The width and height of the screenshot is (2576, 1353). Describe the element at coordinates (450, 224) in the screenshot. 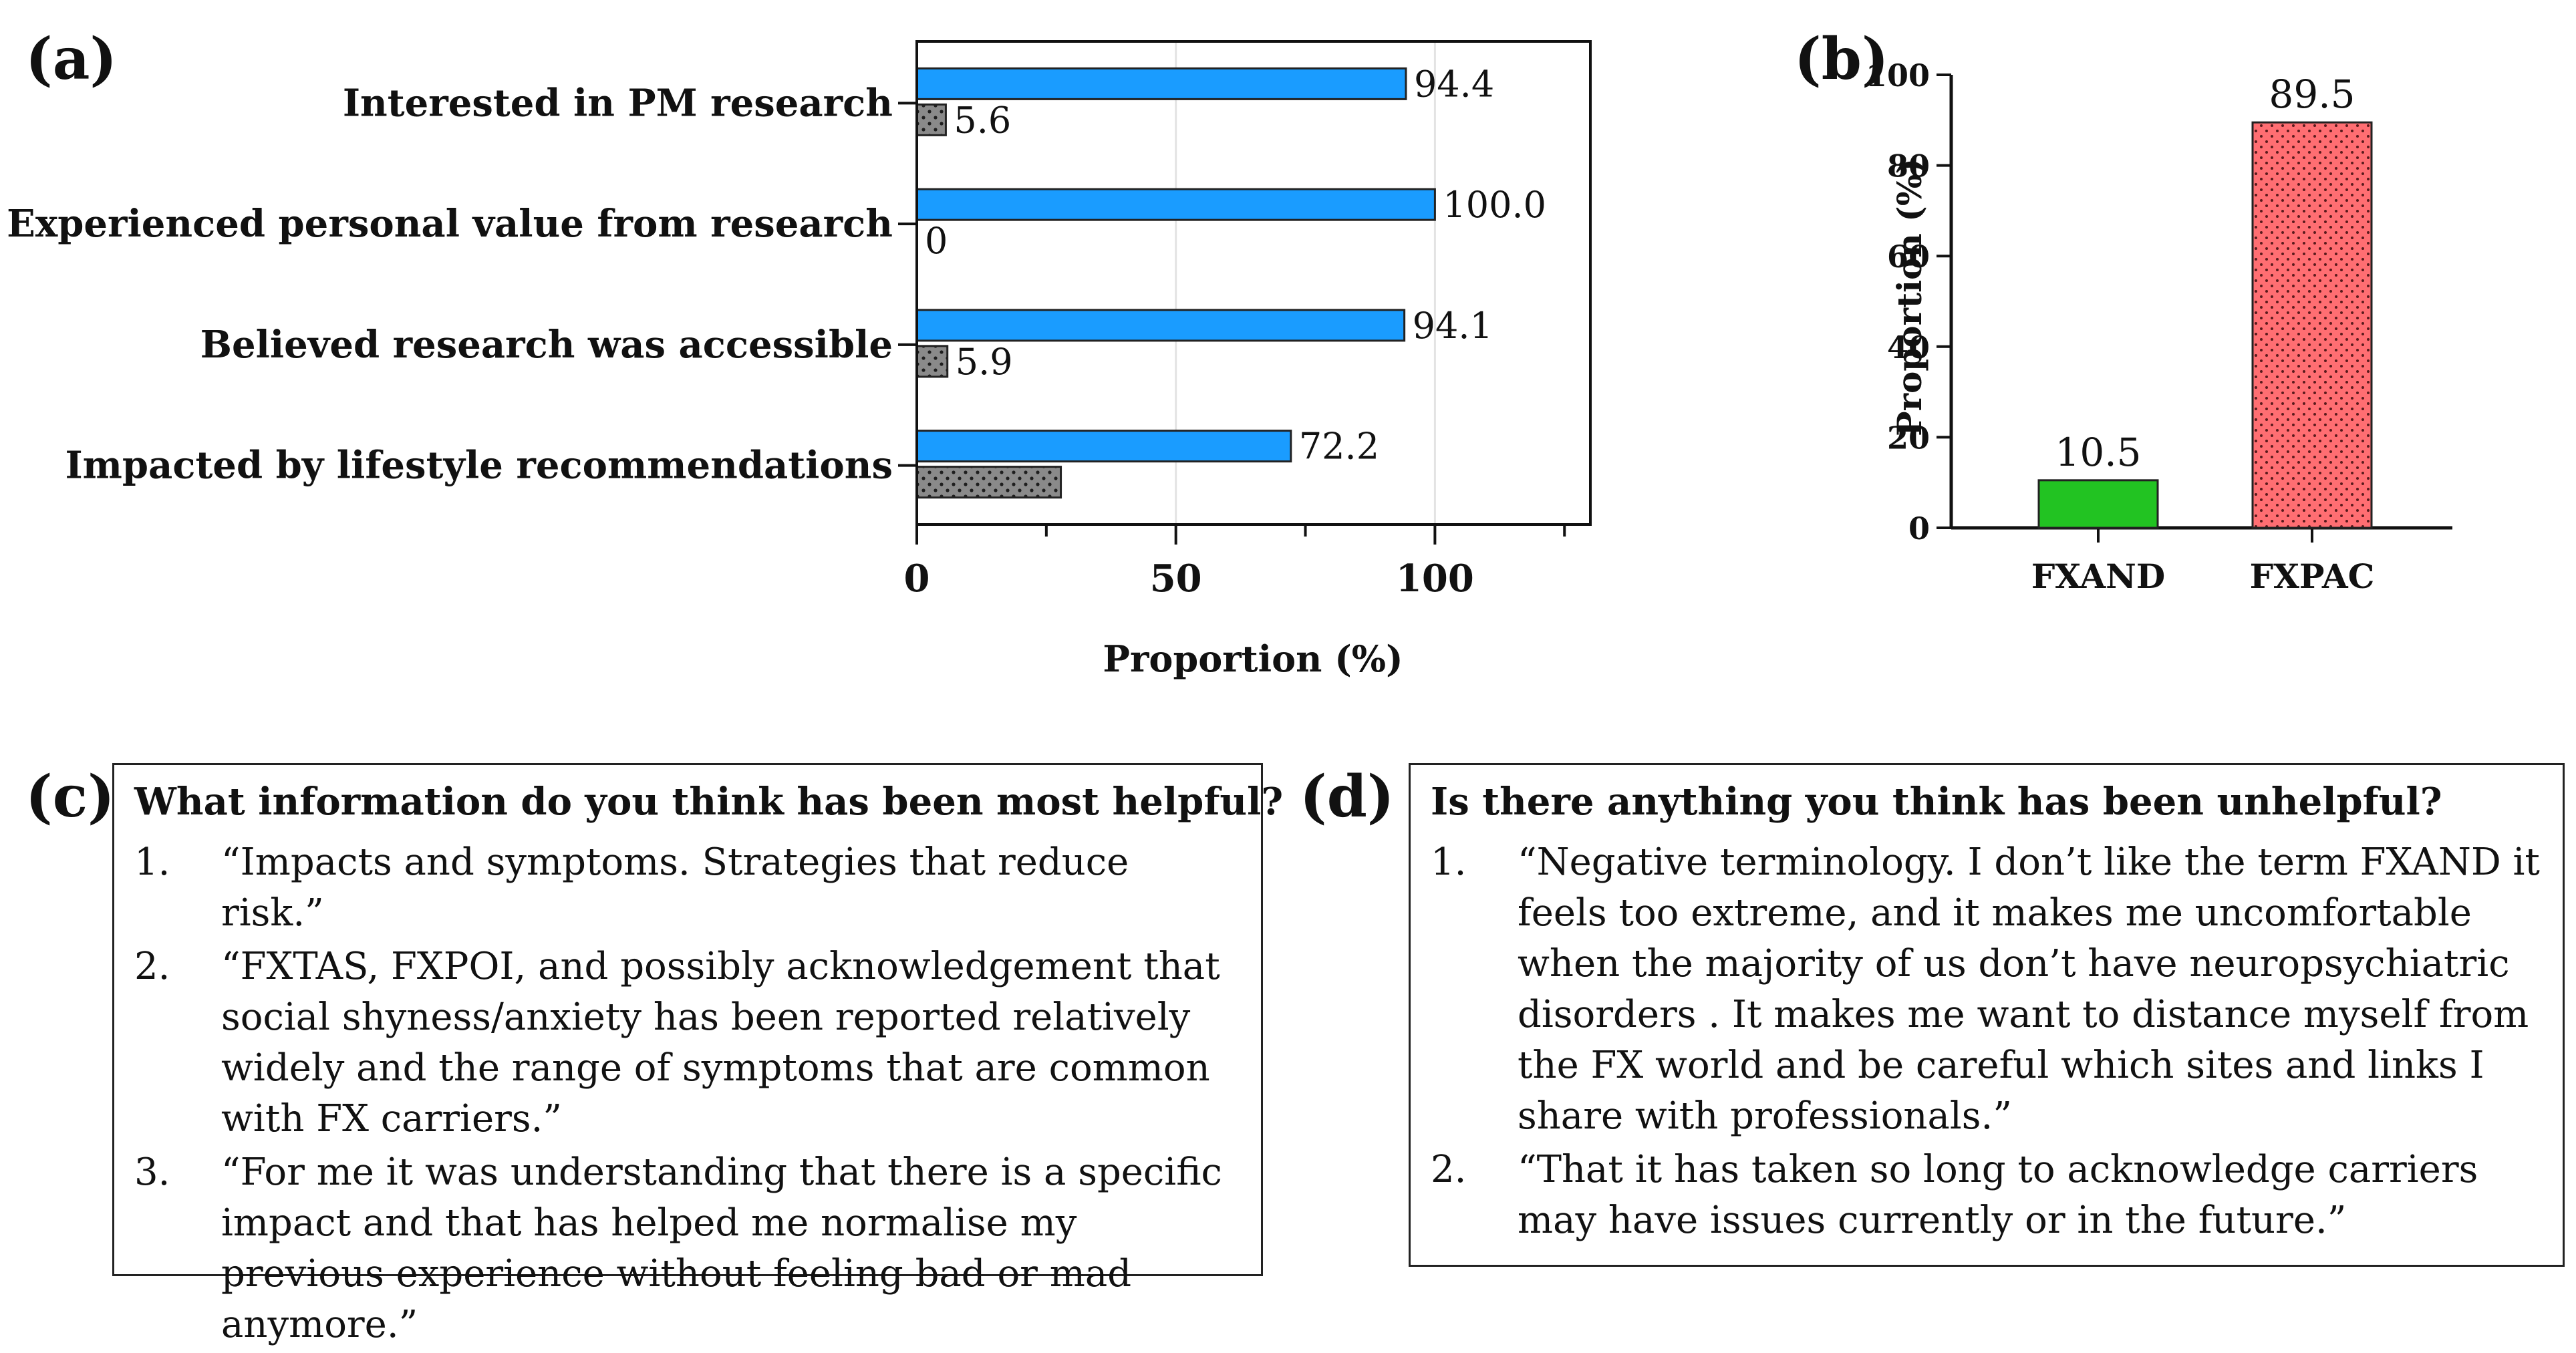

I see `chart-a-category-label: Experienced personal value from research` at that location.